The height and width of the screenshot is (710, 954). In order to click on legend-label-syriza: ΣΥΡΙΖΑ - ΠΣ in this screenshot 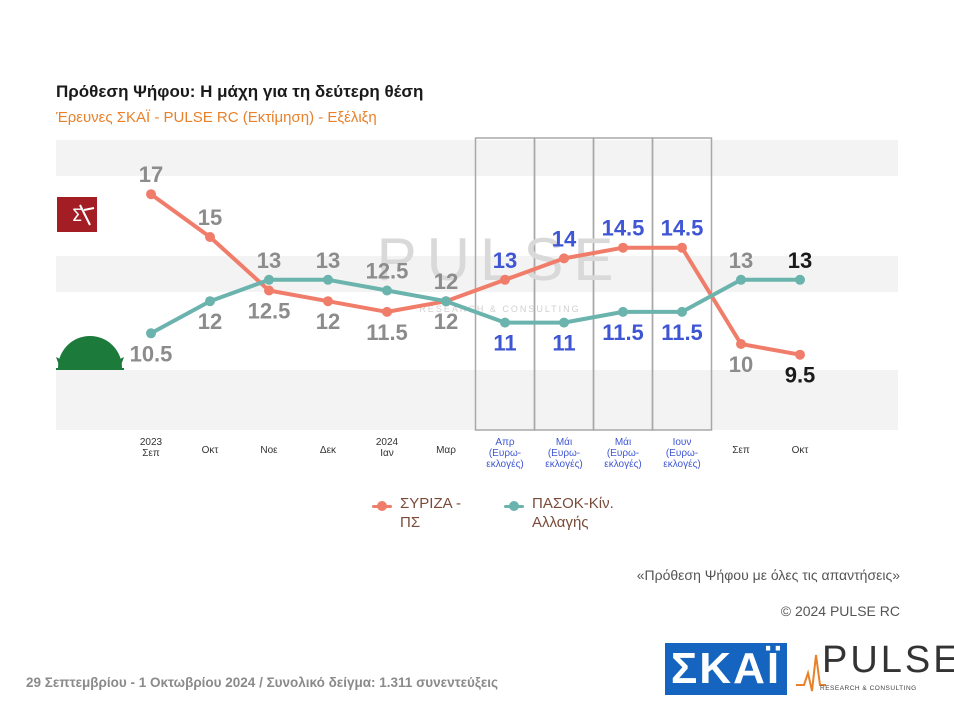, I will do `click(430, 513)`.